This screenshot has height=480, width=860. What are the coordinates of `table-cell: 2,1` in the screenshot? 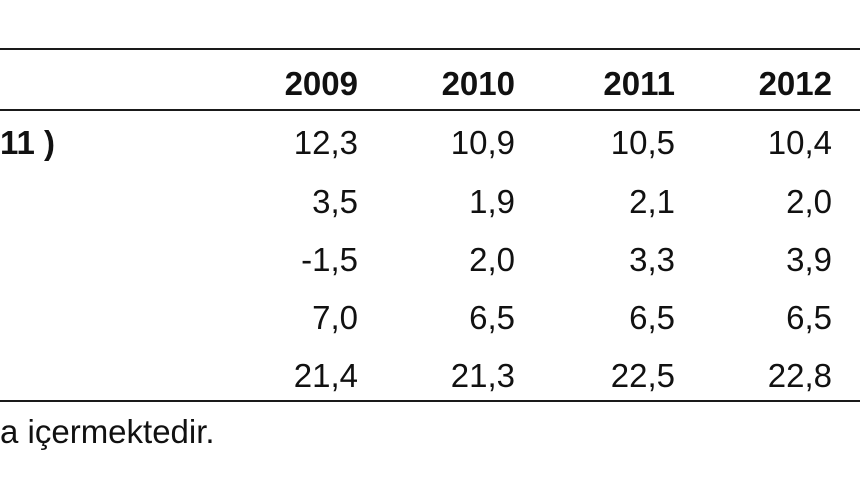 It's located at (652, 201).